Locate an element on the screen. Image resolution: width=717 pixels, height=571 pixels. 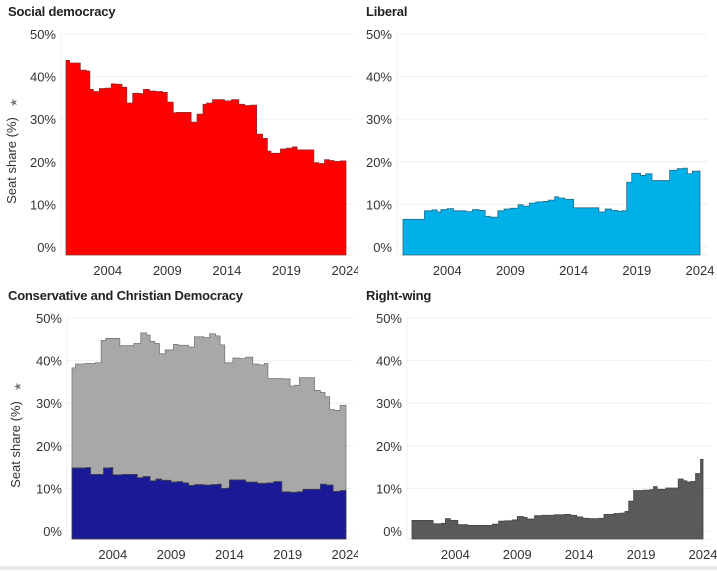
panel-title: Conservative and Christian Democracy is located at coordinates (125, 295).